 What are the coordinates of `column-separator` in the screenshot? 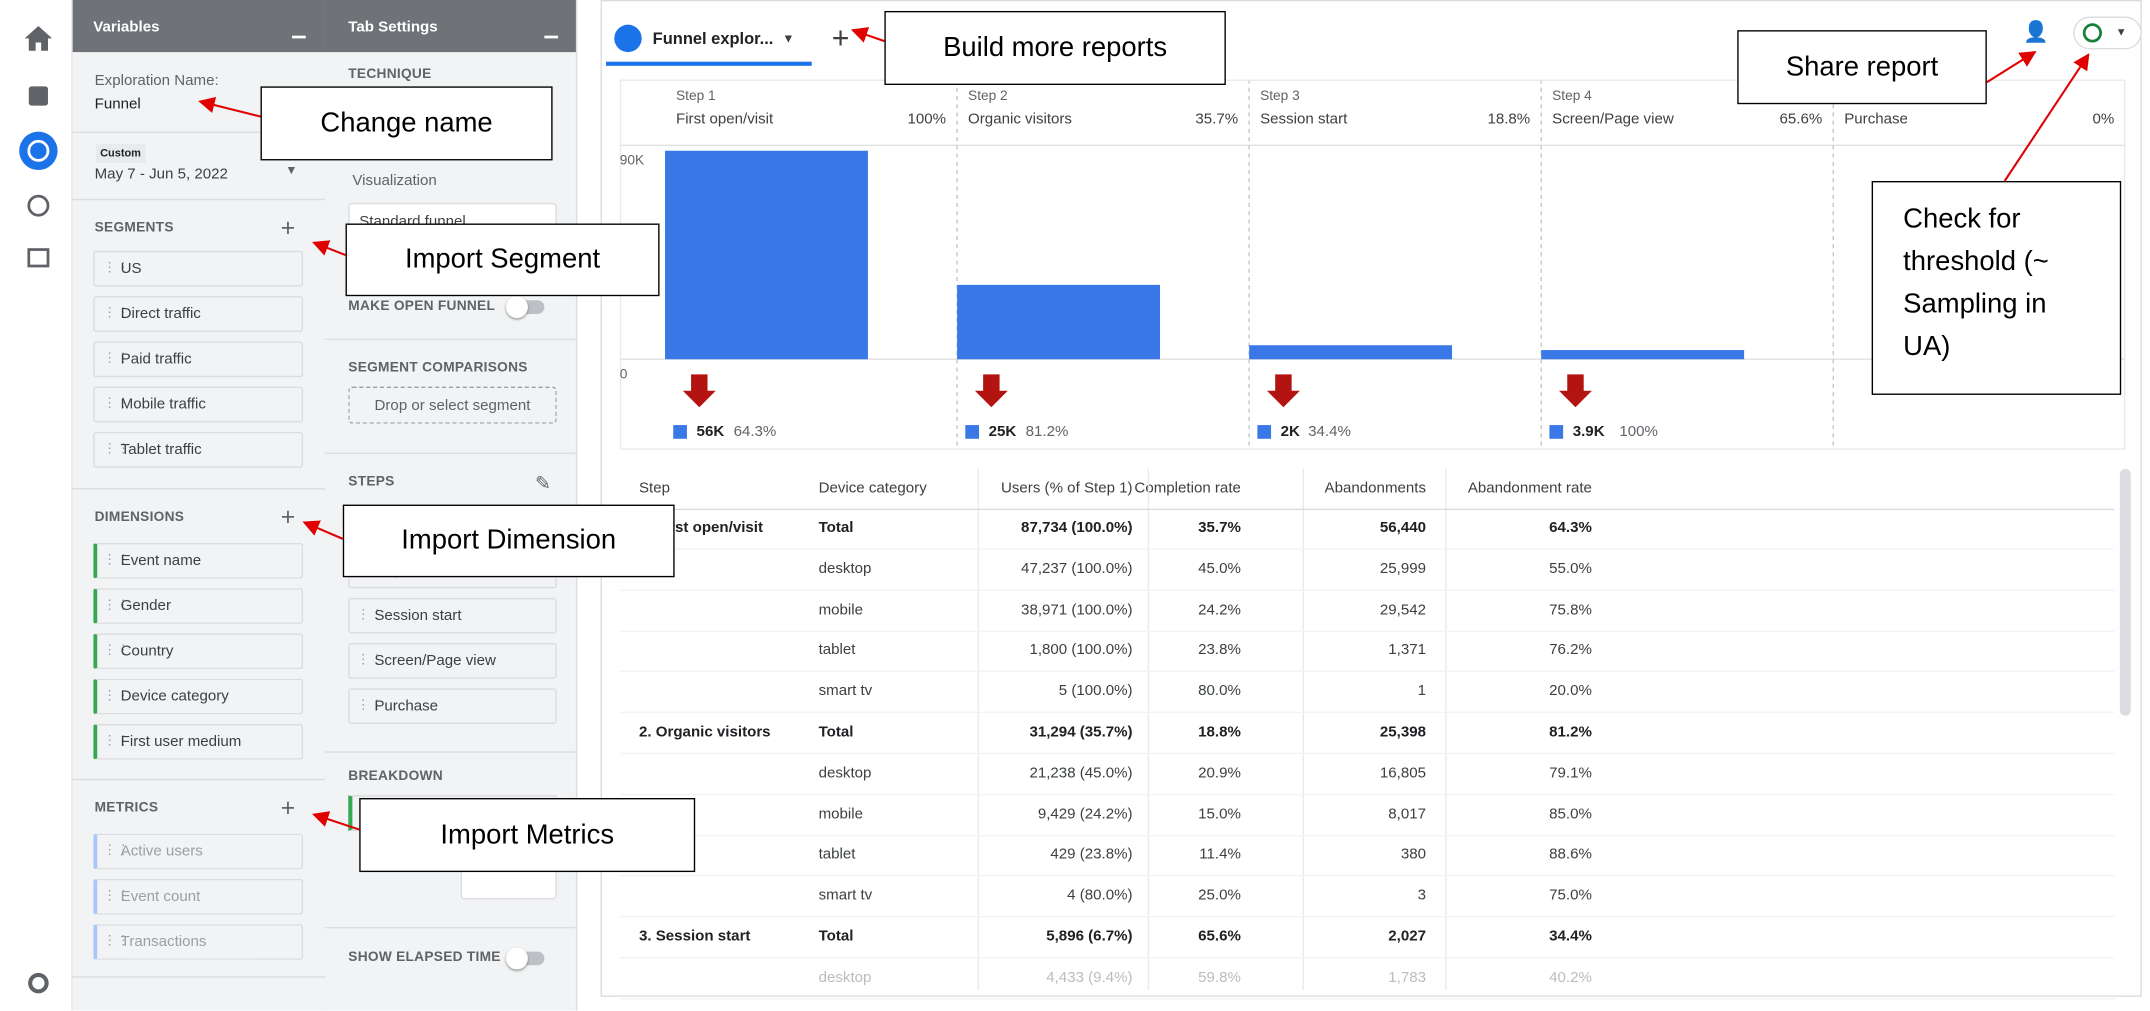 It's located at (978, 729).